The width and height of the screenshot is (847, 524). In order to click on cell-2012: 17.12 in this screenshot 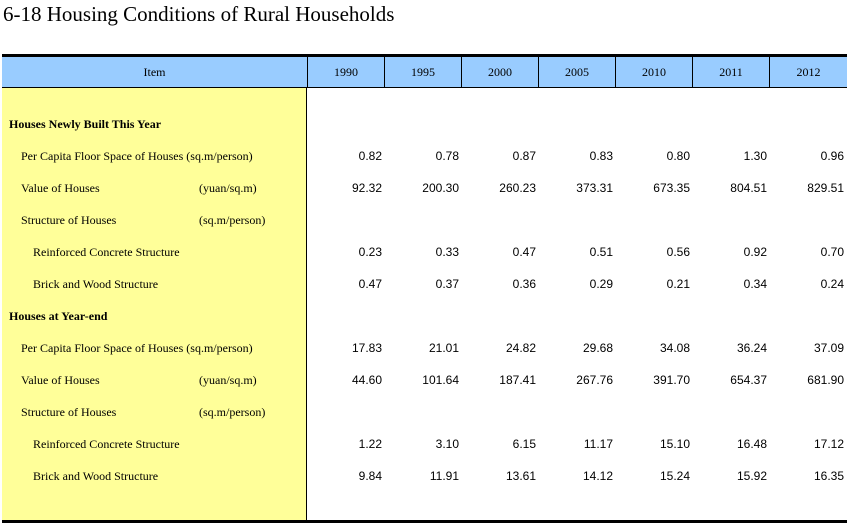, I will do `click(828, 444)`.